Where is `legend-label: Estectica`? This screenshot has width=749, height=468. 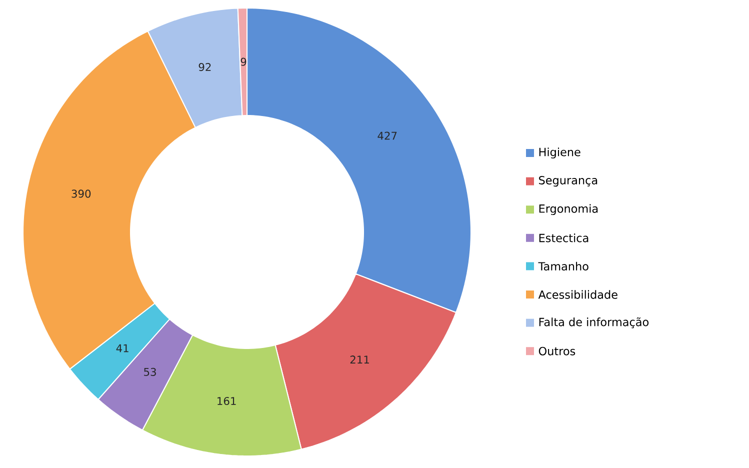
legend-label: Estectica is located at coordinates (563, 238).